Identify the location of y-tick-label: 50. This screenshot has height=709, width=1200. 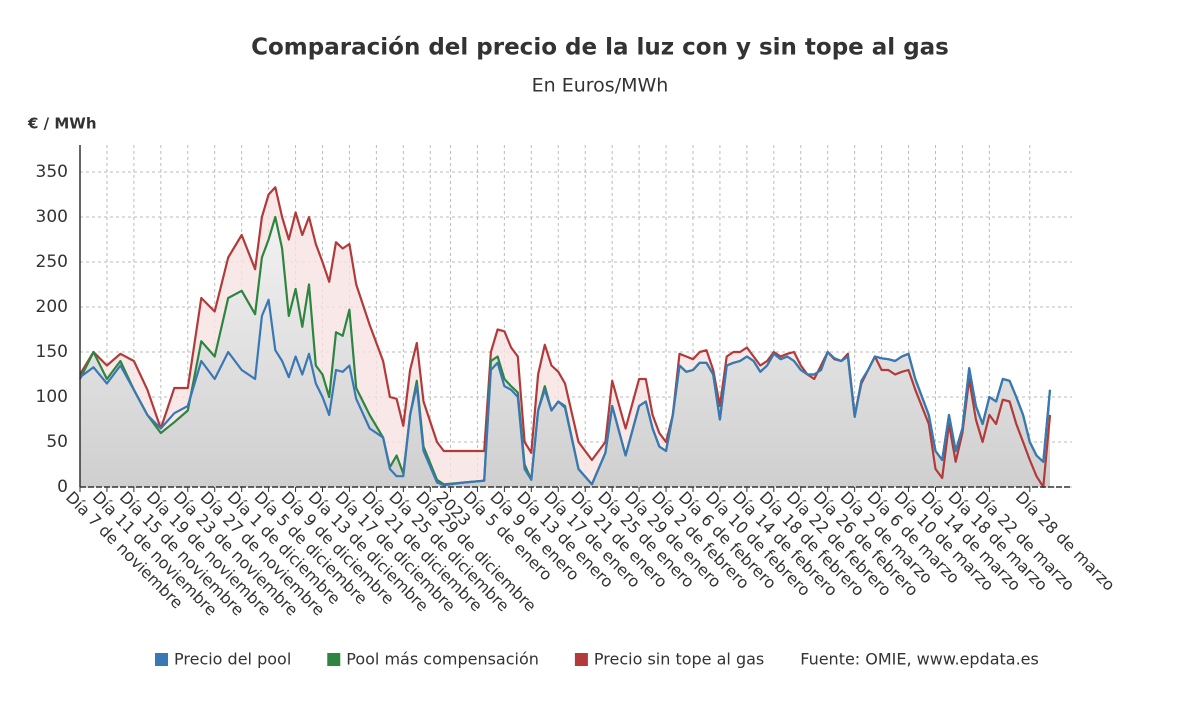
(57, 442).